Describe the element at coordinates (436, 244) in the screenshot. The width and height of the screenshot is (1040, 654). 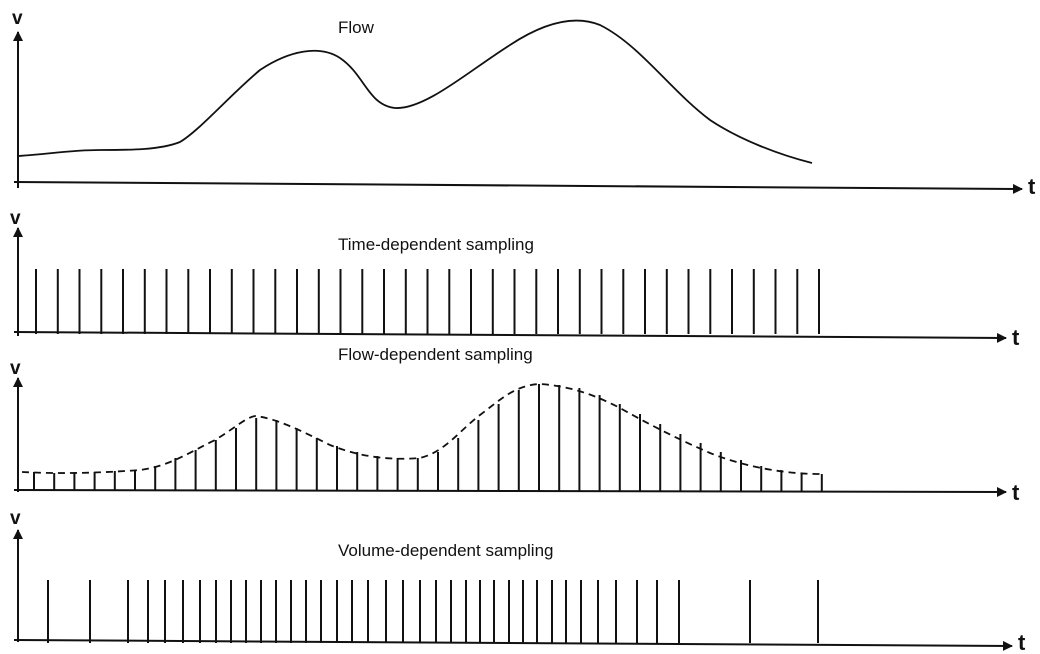
I see `time-title: Time-dependent sampling` at that location.